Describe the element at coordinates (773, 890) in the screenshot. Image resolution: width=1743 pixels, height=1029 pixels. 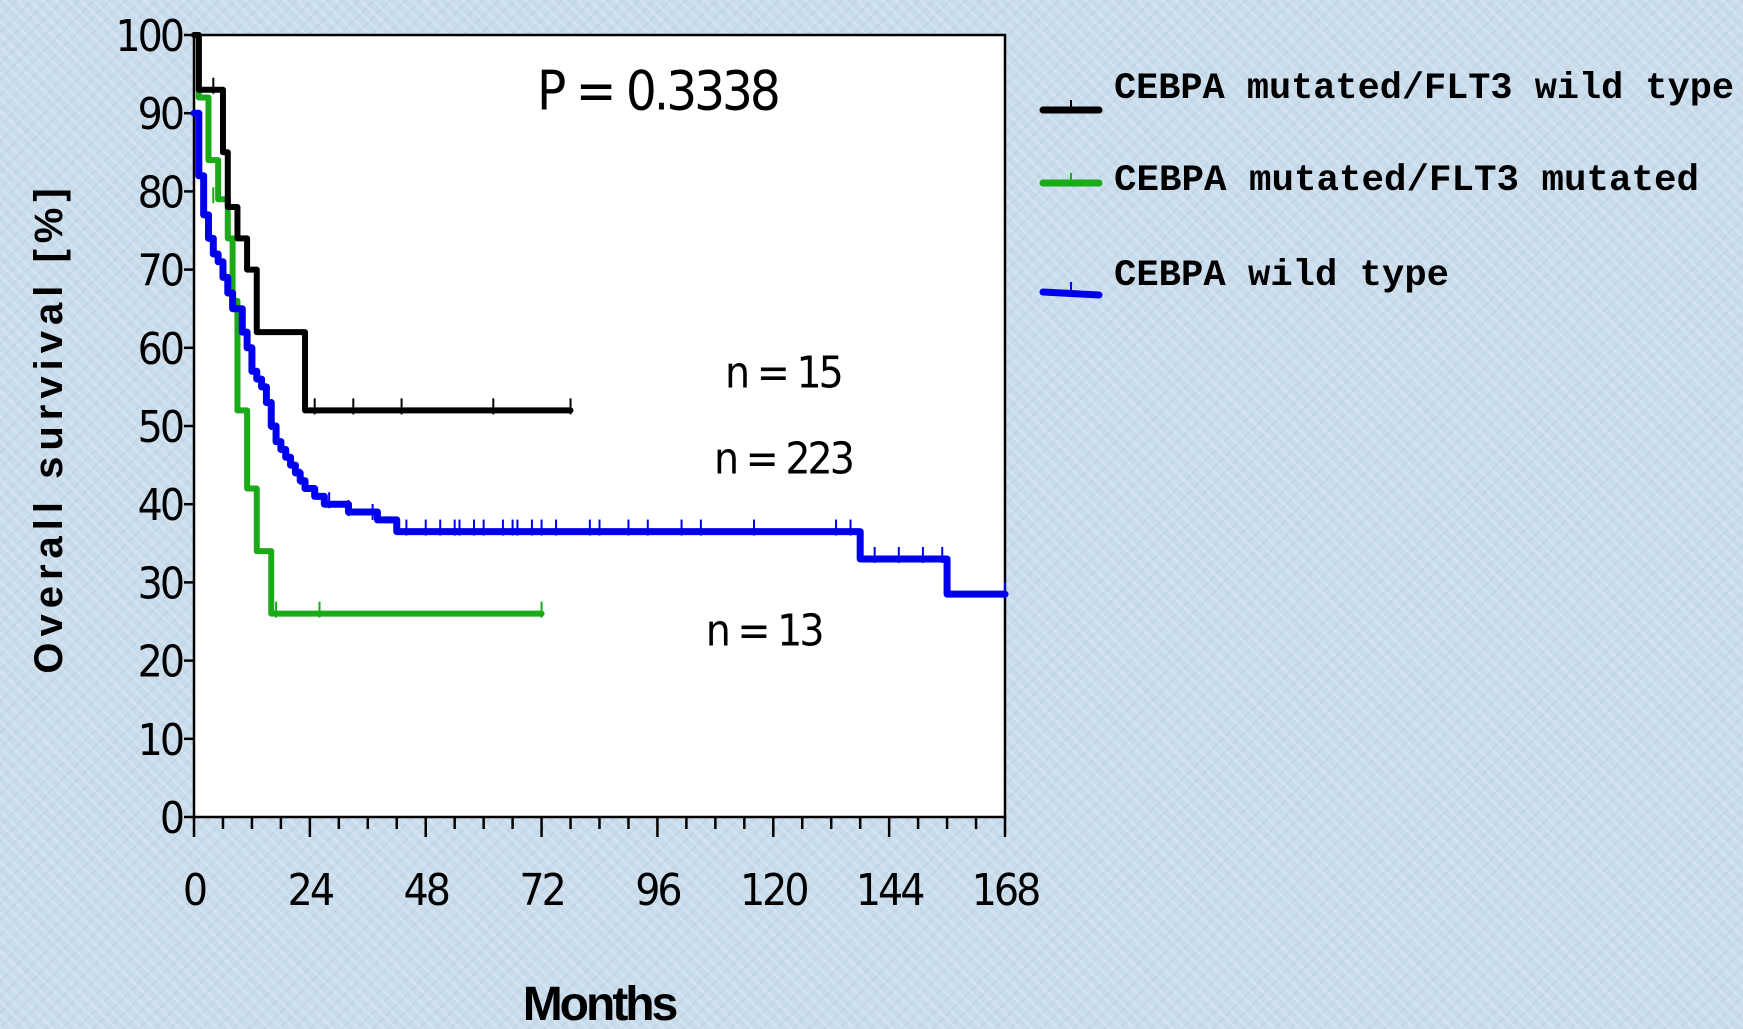
I see `x-tick-label: 120` at that location.